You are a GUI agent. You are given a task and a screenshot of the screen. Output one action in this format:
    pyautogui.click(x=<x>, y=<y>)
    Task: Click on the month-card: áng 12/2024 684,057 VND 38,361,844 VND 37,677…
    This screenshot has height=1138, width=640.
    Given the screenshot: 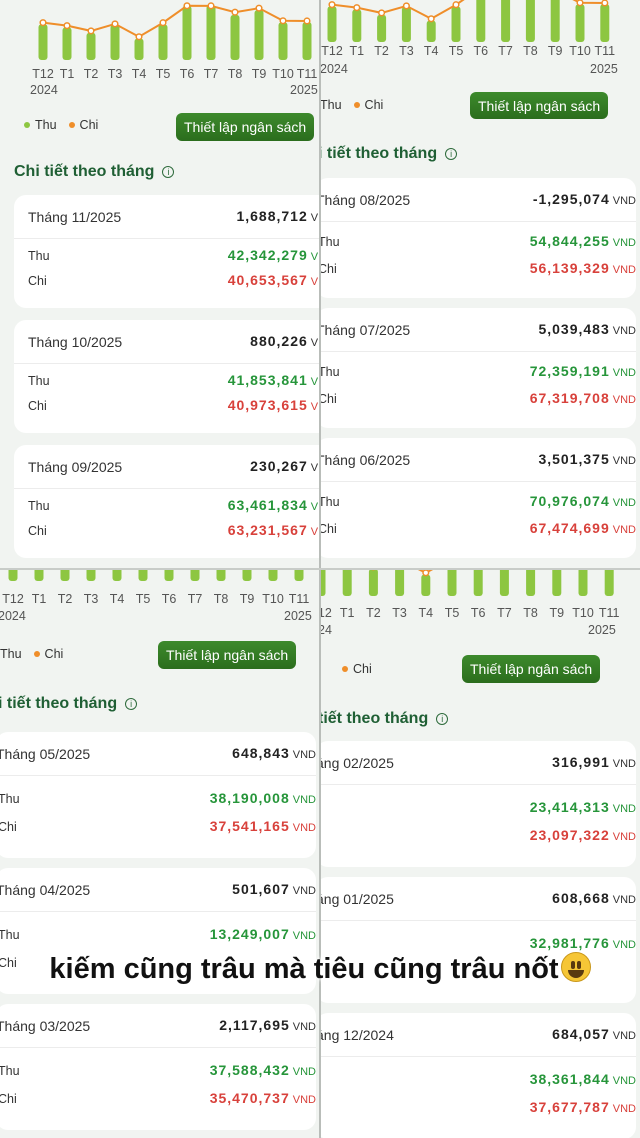 What is the action you would take?
    pyautogui.click(x=478, y=1075)
    